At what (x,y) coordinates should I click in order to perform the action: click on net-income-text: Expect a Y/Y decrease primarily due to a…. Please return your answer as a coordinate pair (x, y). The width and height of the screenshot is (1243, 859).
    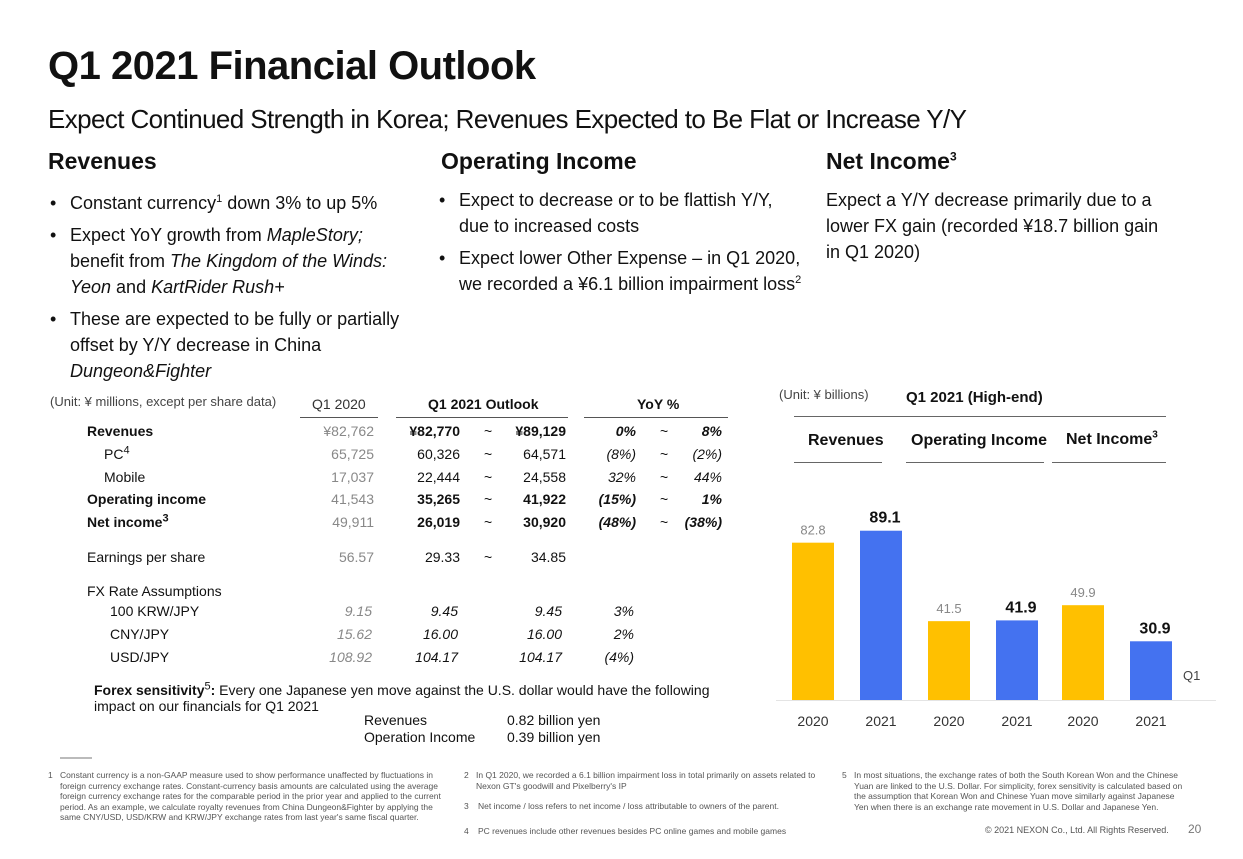
    Looking at the image, I should click on (992, 226).